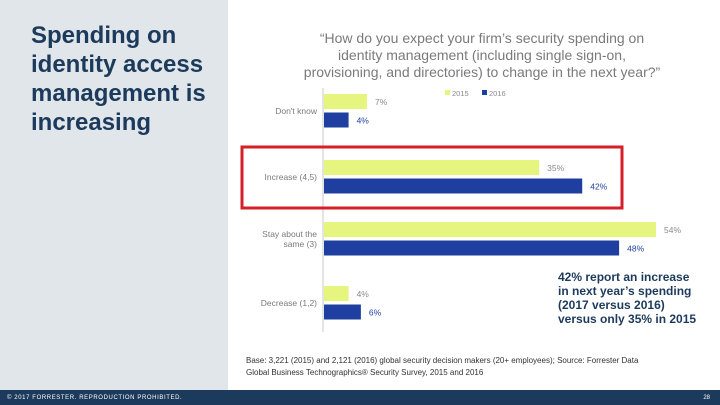 The image size is (720, 405). I want to click on legend-swatch-2016, so click(484, 92).